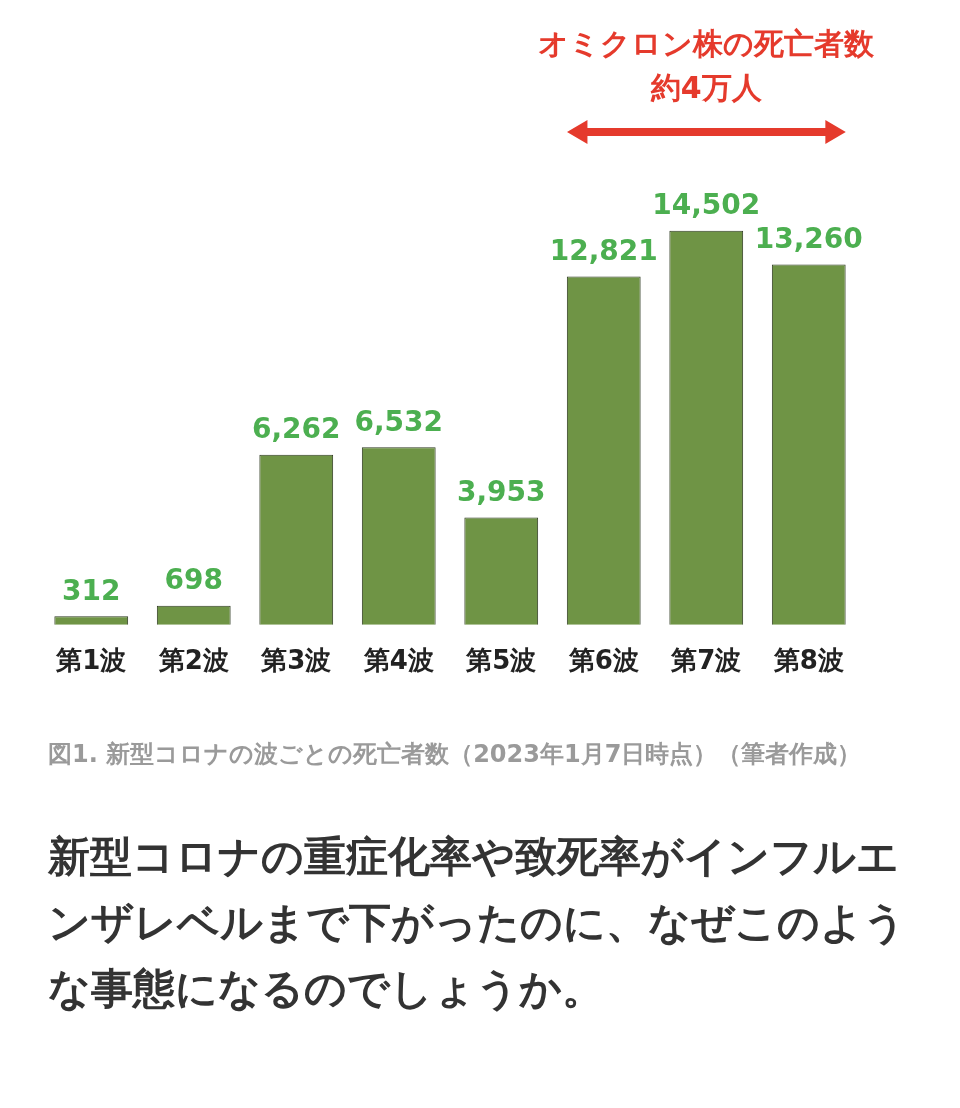 This screenshot has width=960, height=1108. Describe the element at coordinates (706, 204) in the screenshot. I see `data-label: 14,502` at that location.